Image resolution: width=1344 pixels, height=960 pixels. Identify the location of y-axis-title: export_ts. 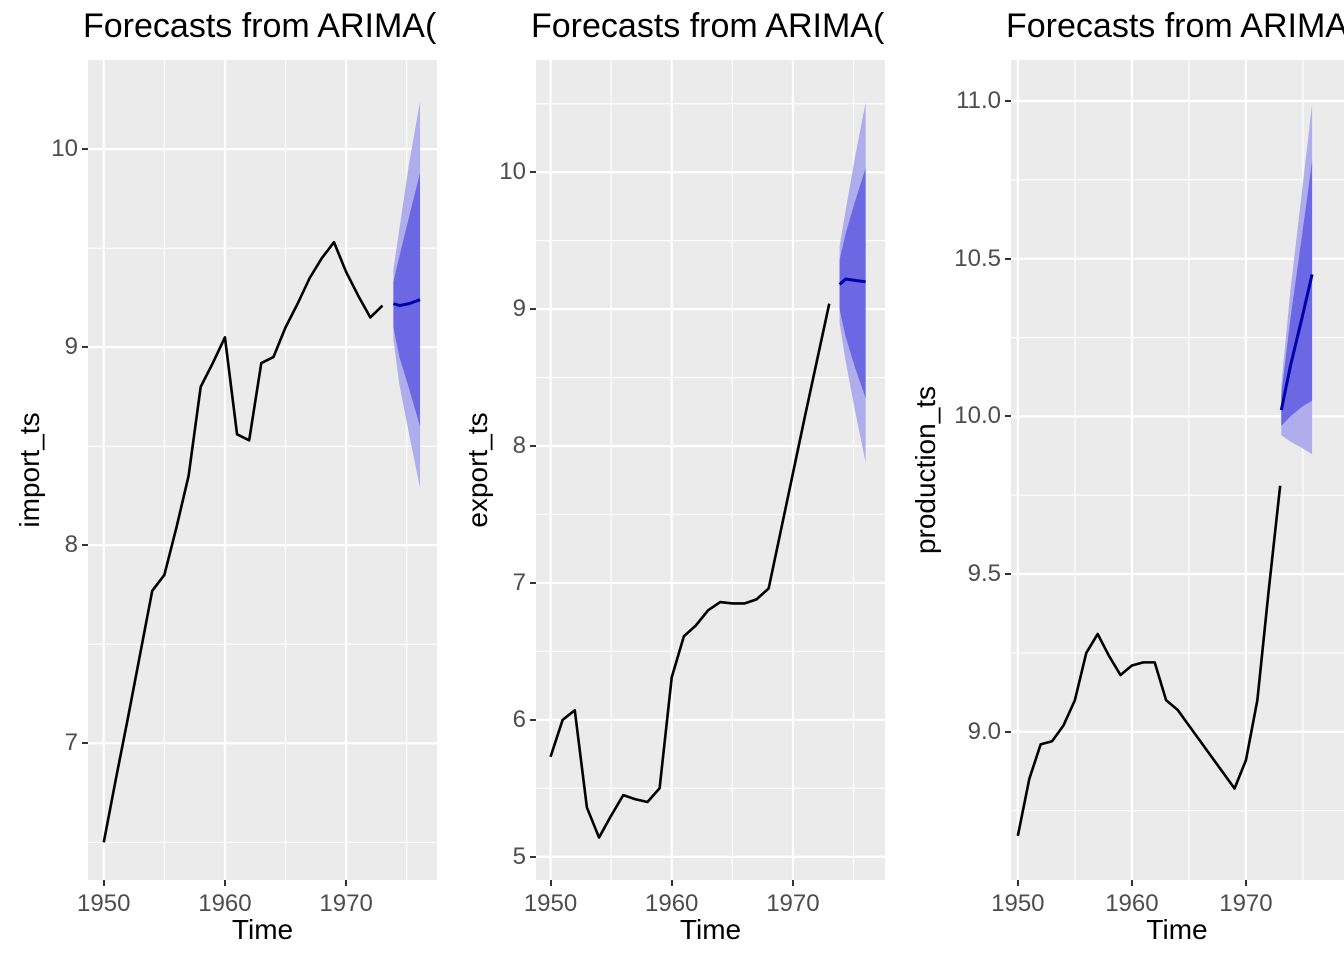
(477, 470).